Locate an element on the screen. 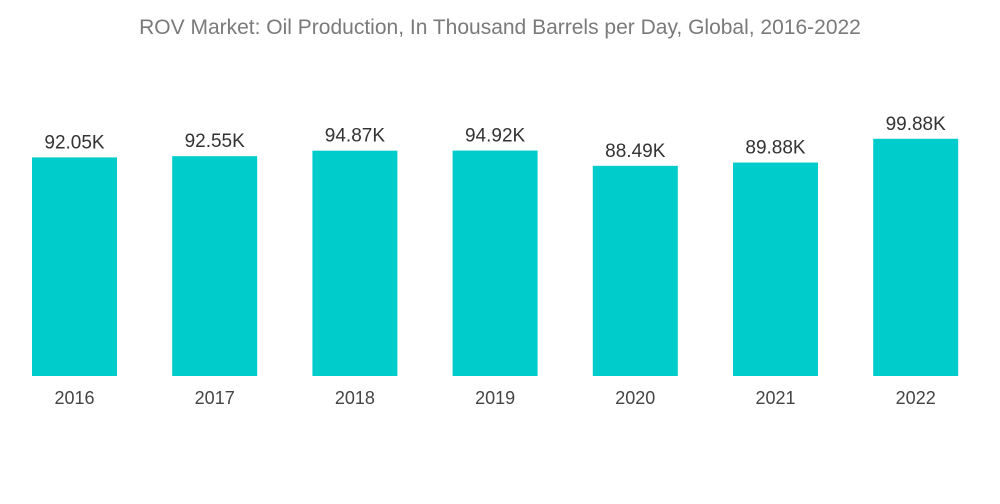 The width and height of the screenshot is (1000, 504). x-axis-ticks: 2016 2017 2018 2019 2020 2021 2022 is located at coordinates (494, 398).